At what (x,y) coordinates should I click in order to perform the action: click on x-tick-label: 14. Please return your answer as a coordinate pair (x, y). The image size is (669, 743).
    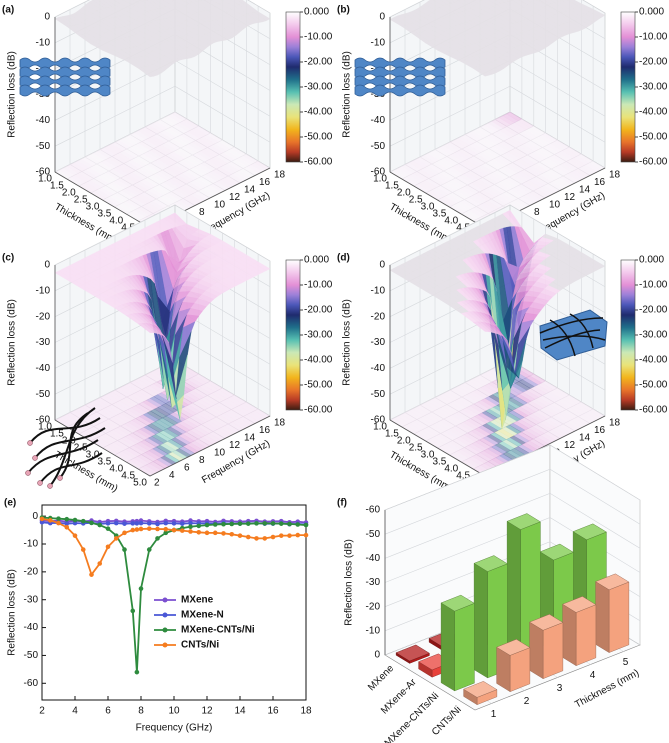
    Looking at the image, I should click on (240, 711).